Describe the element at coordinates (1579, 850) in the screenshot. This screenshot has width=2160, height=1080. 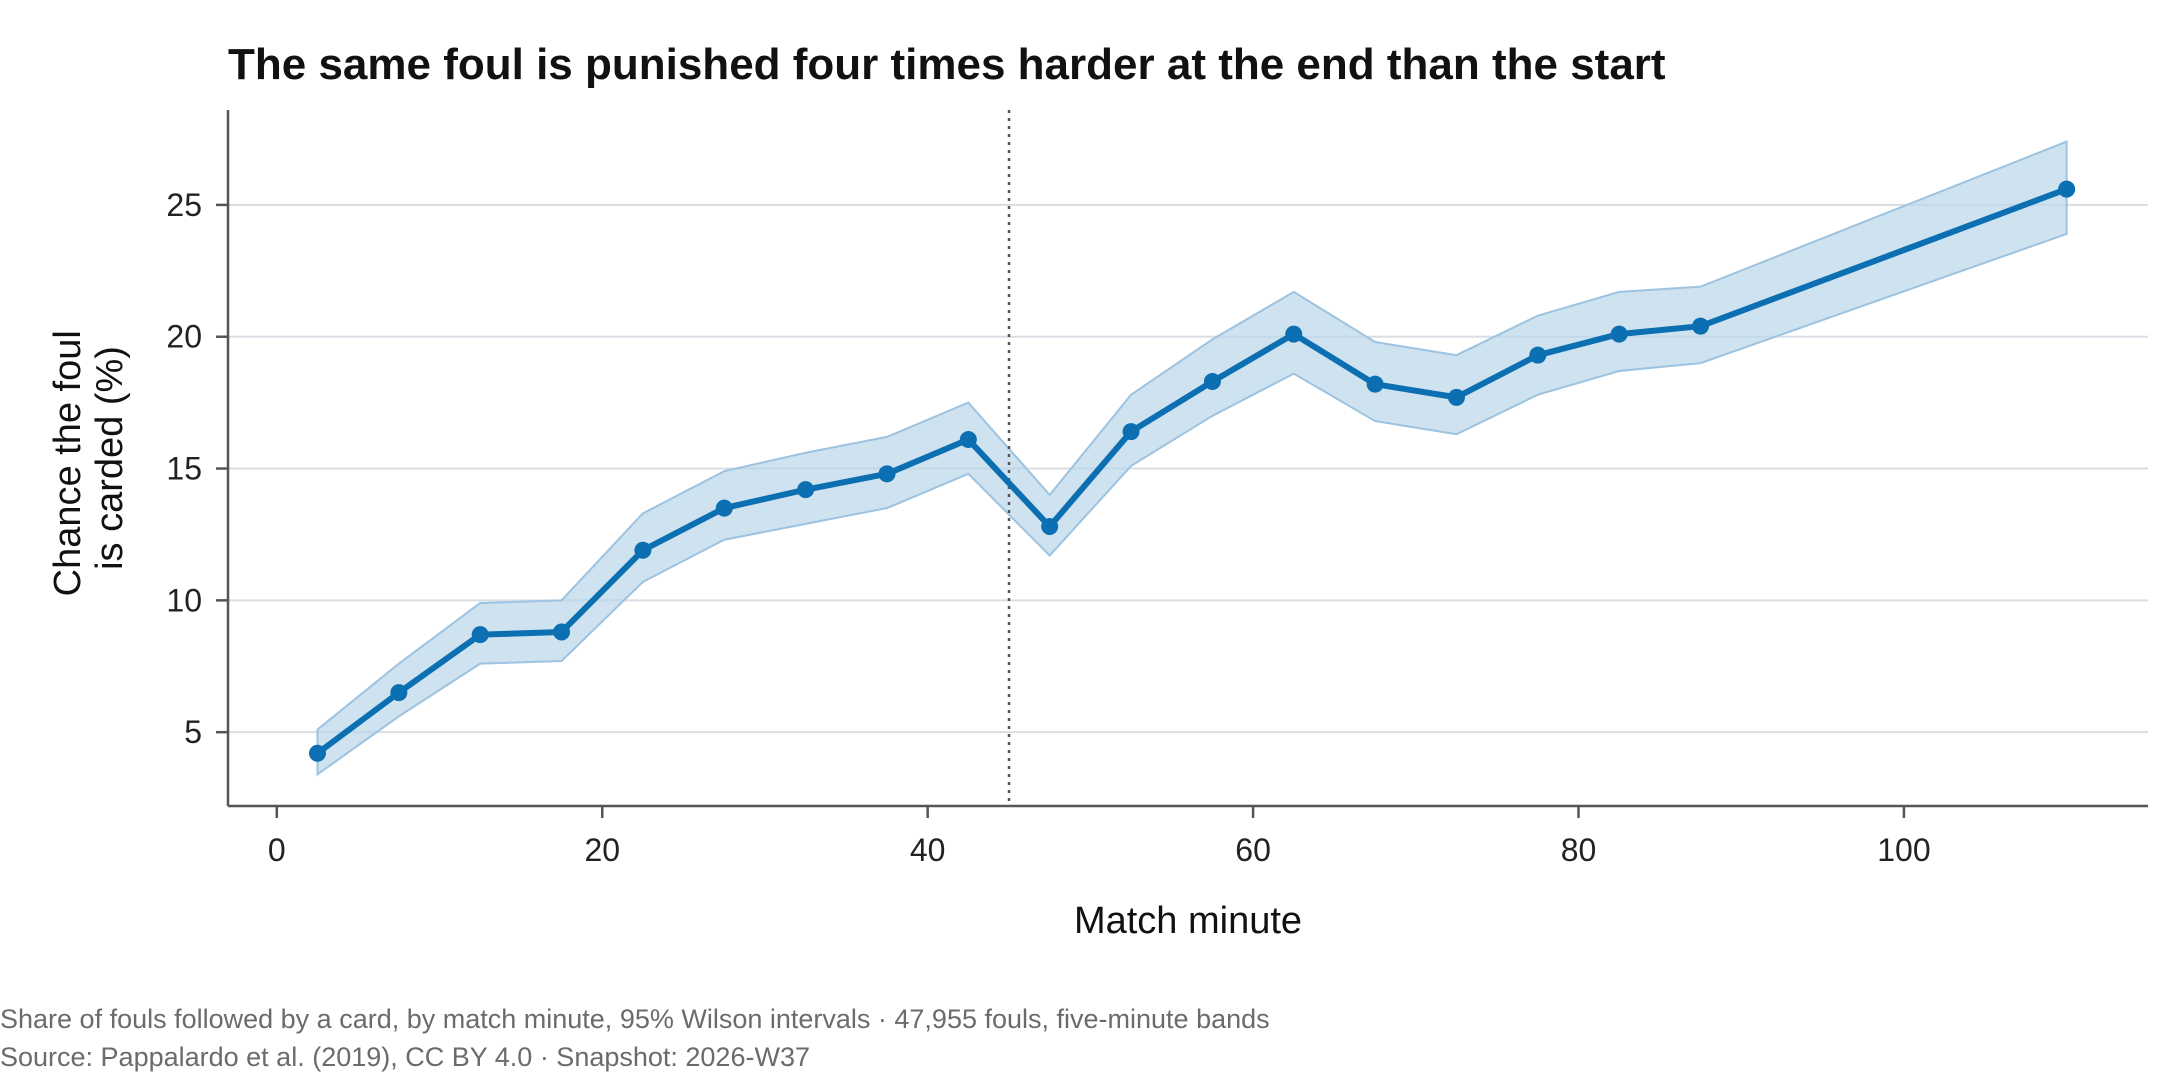
I see `x-tick-label: 80` at that location.